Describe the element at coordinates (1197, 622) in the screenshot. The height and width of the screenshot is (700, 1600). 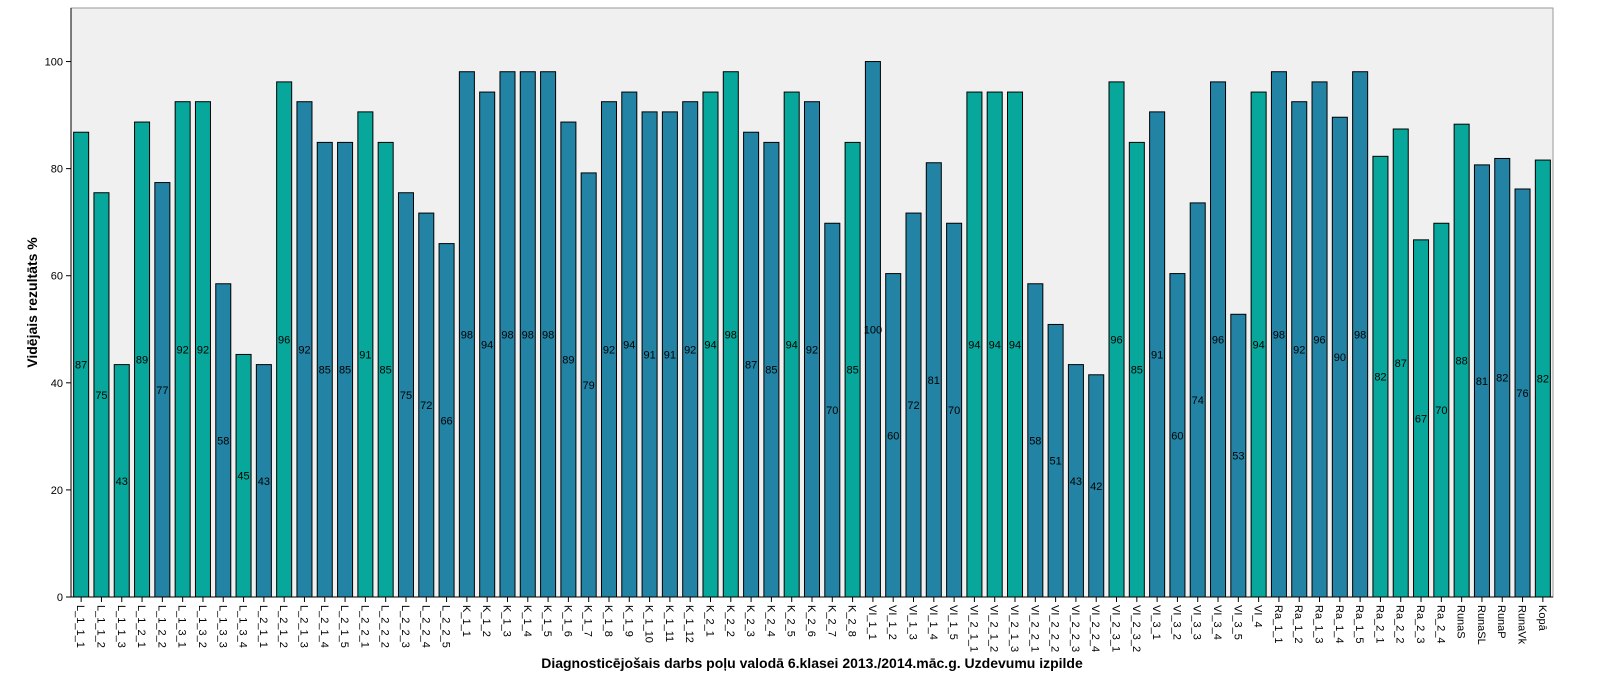
I see `x-tick-label: VI_3_3` at that location.